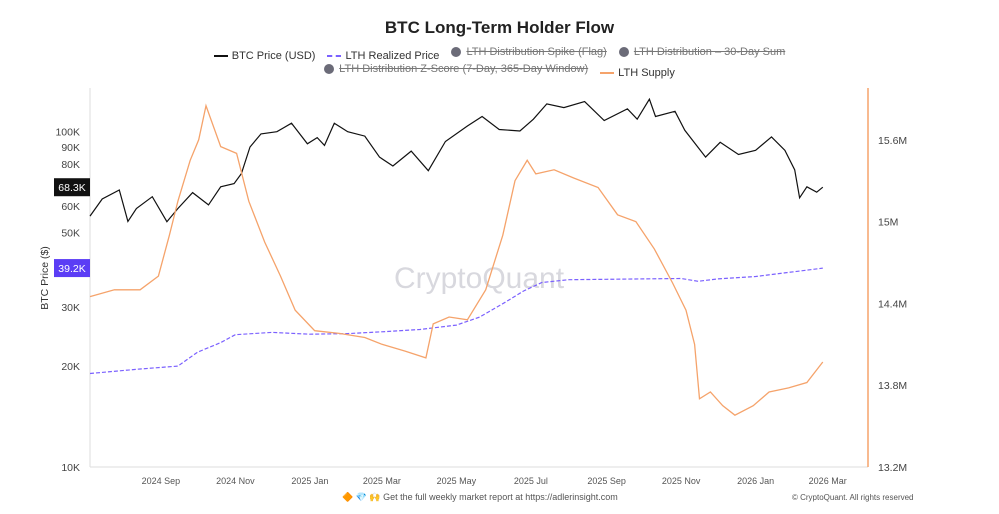 The height and width of the screenshot is (514, 999). Describe the element at coordinates (392, 56) in the screenshot. I see `legend-label: LTH Realized Price` at that location.